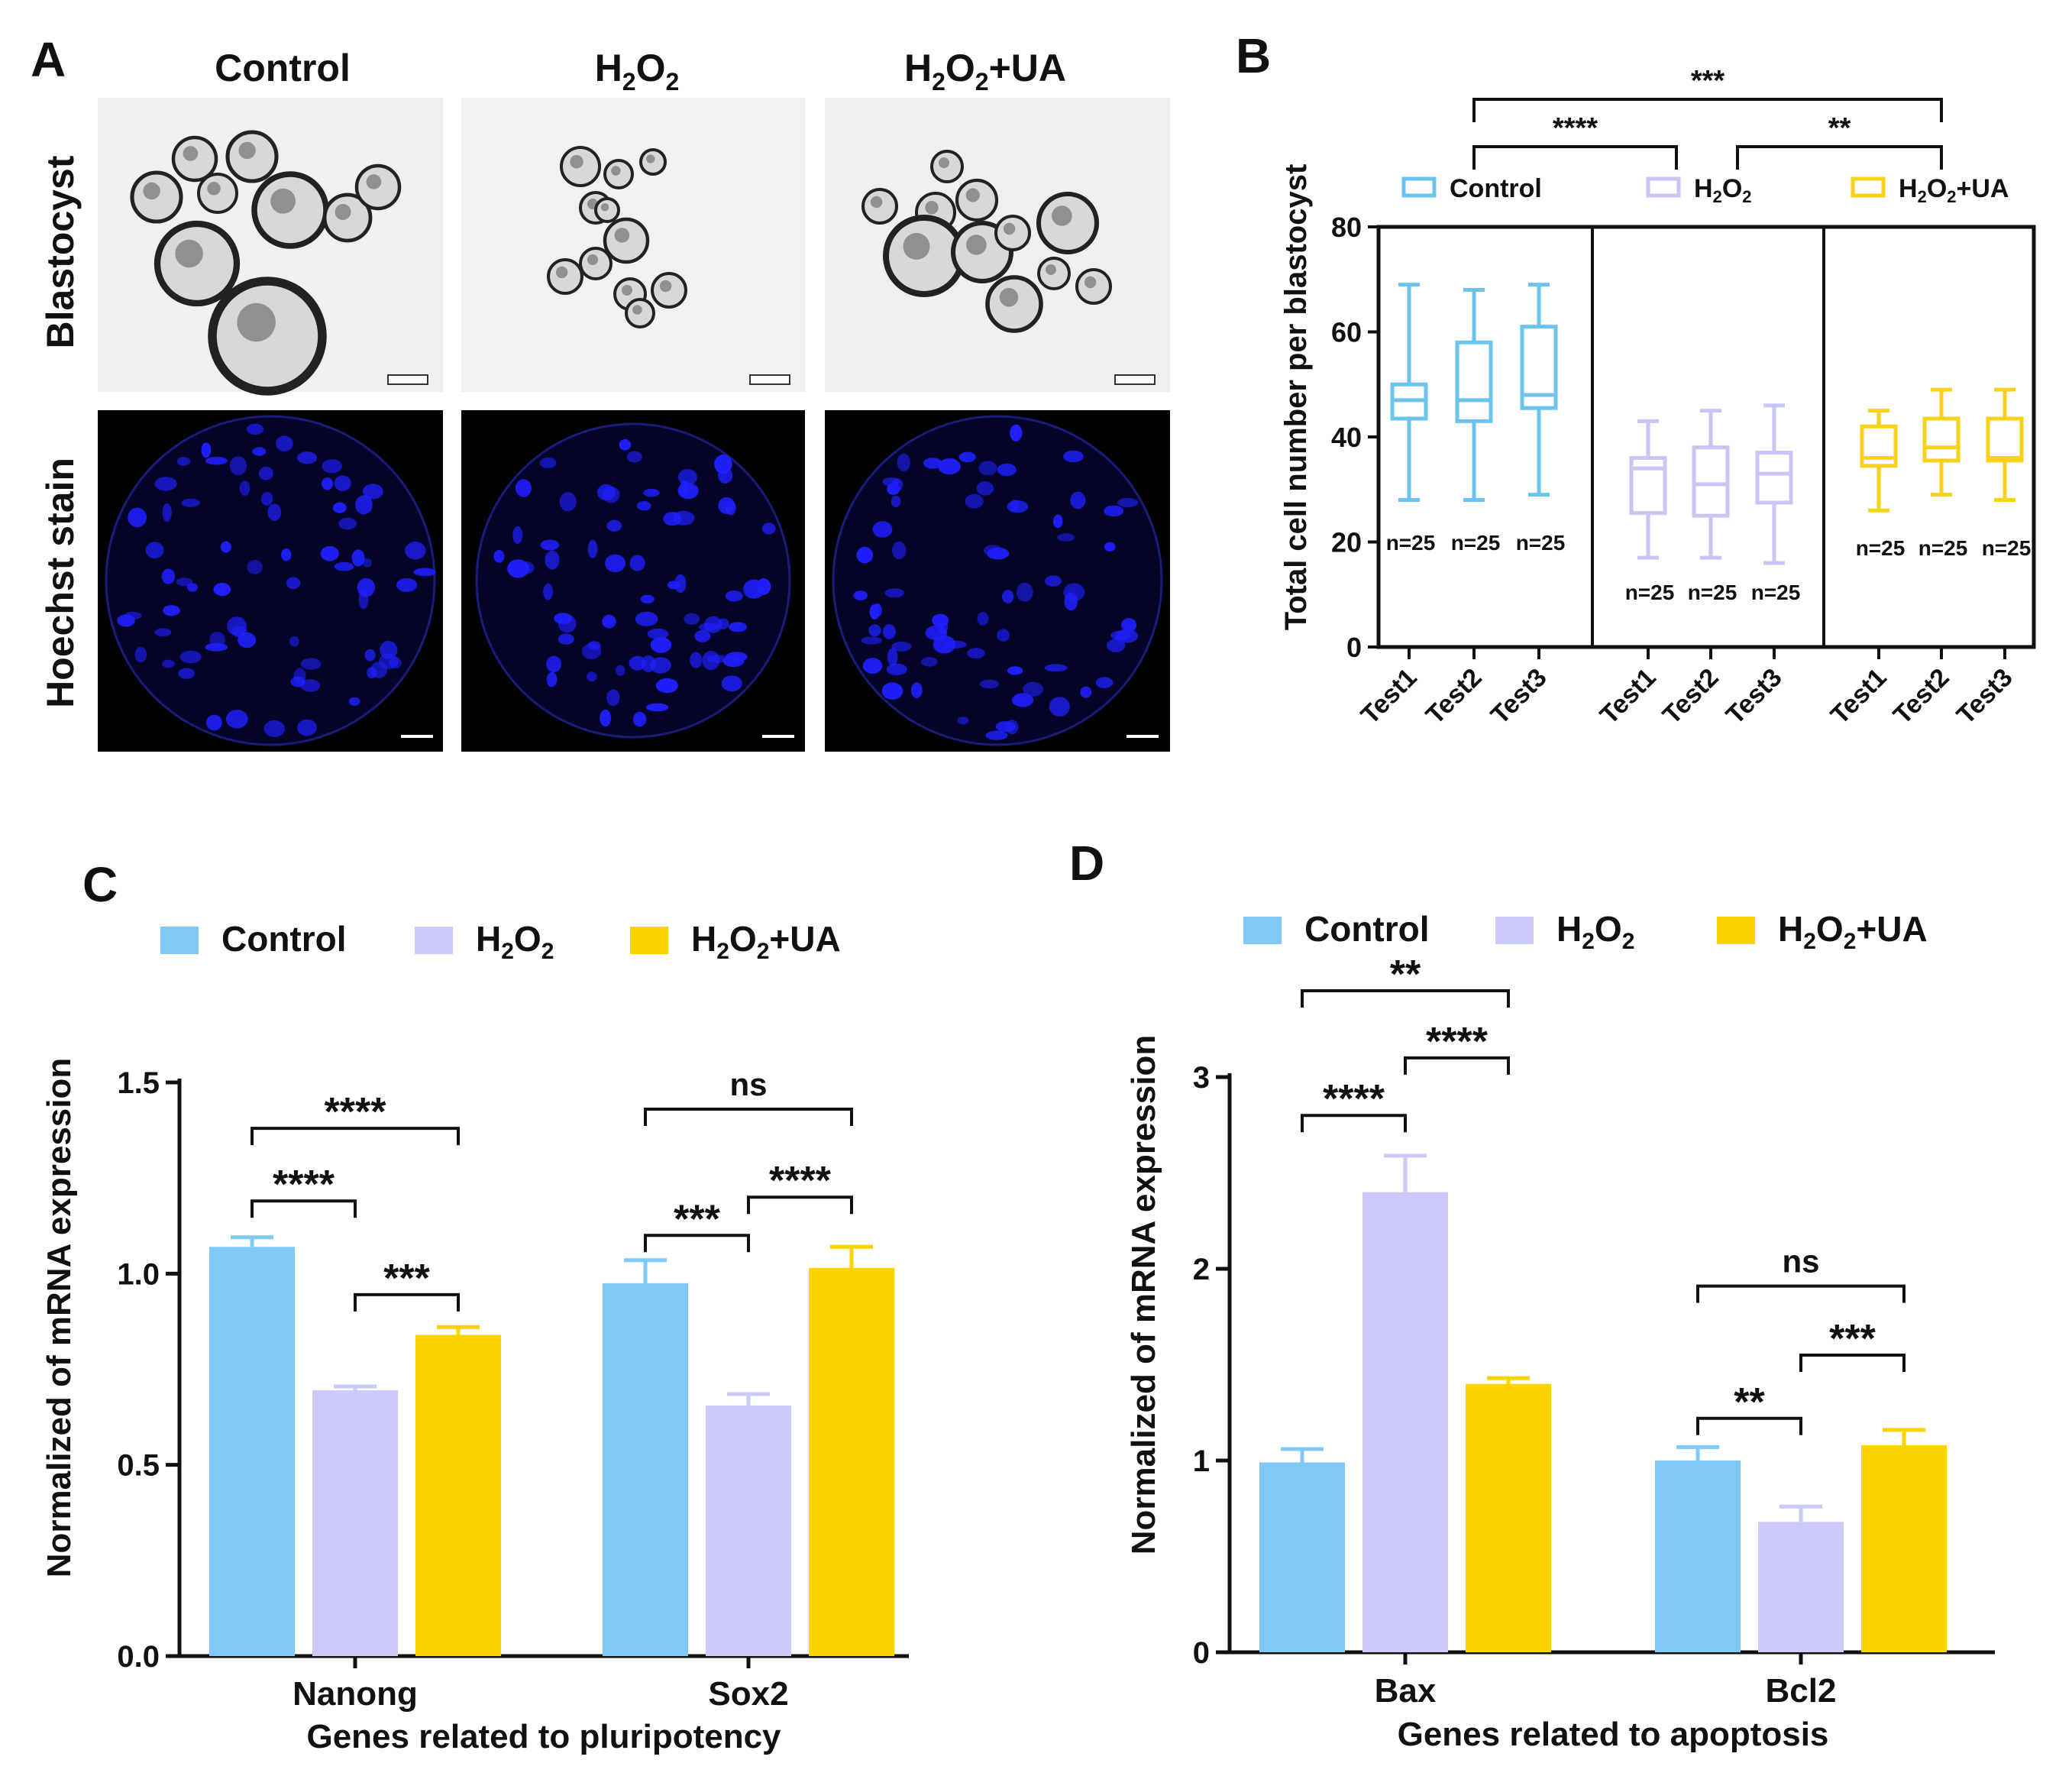 This screenshot has width=2072, height=1789. What do you see at coordinates (997, 245) in the screenshot?
I see `blastocyst-image-h2o2-ua` at bounding box center [997, 245].